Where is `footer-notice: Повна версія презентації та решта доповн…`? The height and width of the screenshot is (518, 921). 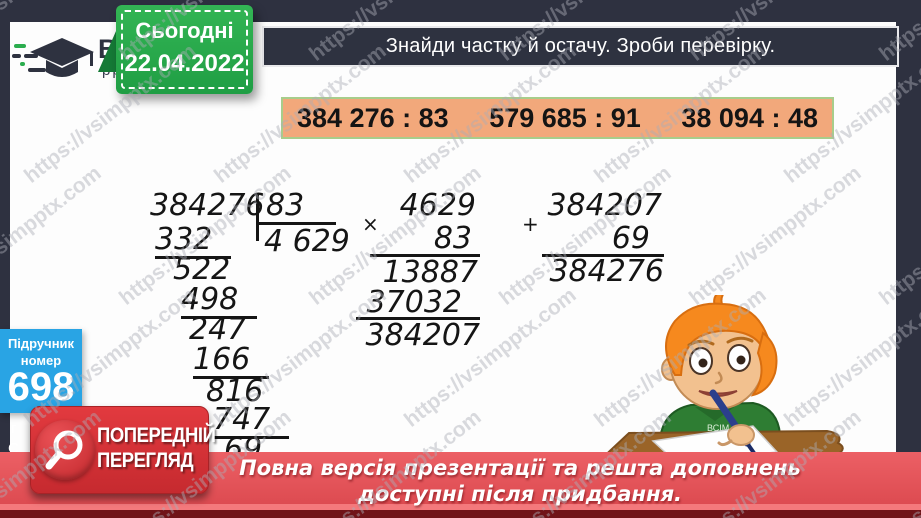
footer-notice: Повна версія презентації та решта доповн… is located at coordinates (520, 481).